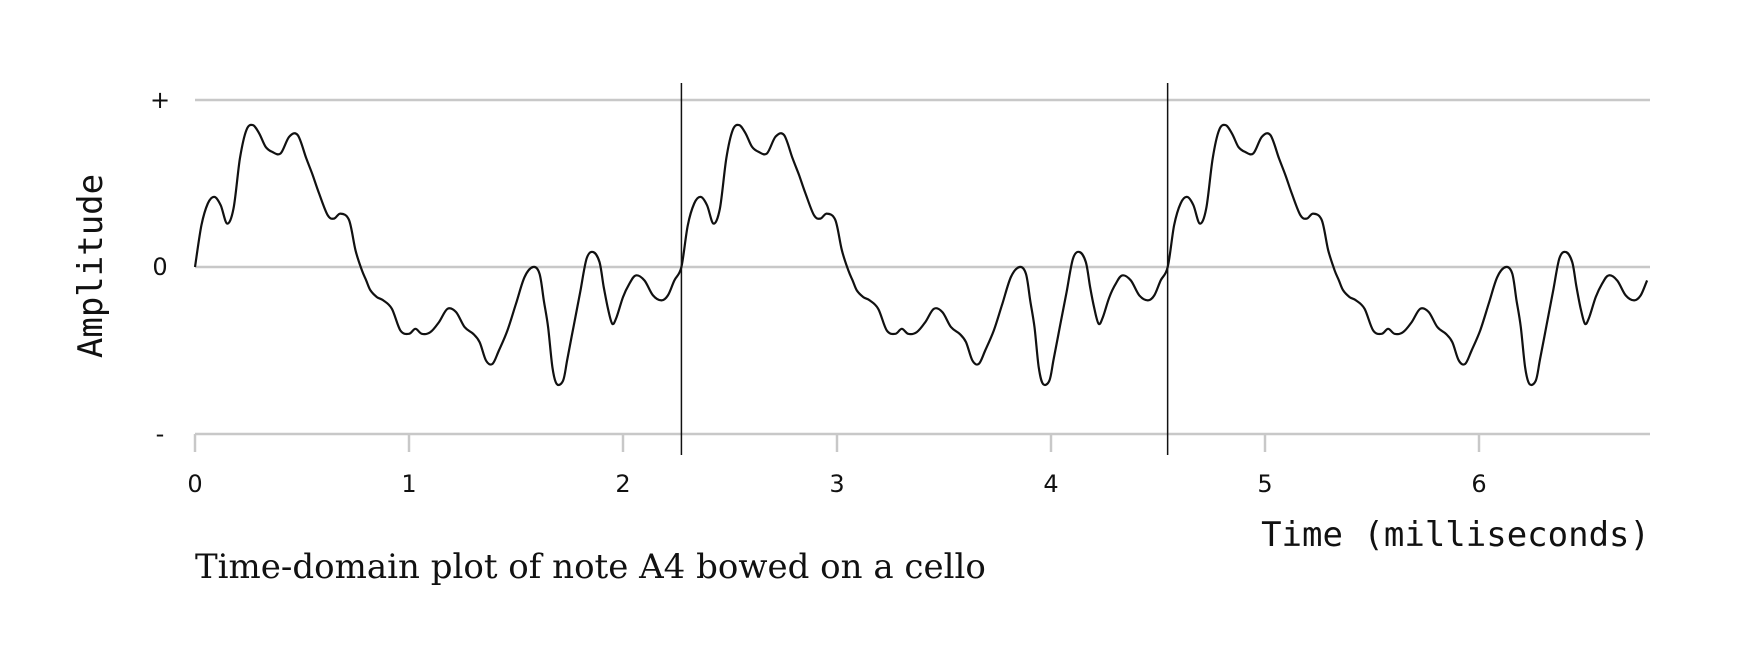 Image resolution: width=1746 pixels, height=668 pixels. What do you see at coordinates (836, 484) in the screenshot?
I see `x-tick-label: 3` at bounding box center [836, 484].